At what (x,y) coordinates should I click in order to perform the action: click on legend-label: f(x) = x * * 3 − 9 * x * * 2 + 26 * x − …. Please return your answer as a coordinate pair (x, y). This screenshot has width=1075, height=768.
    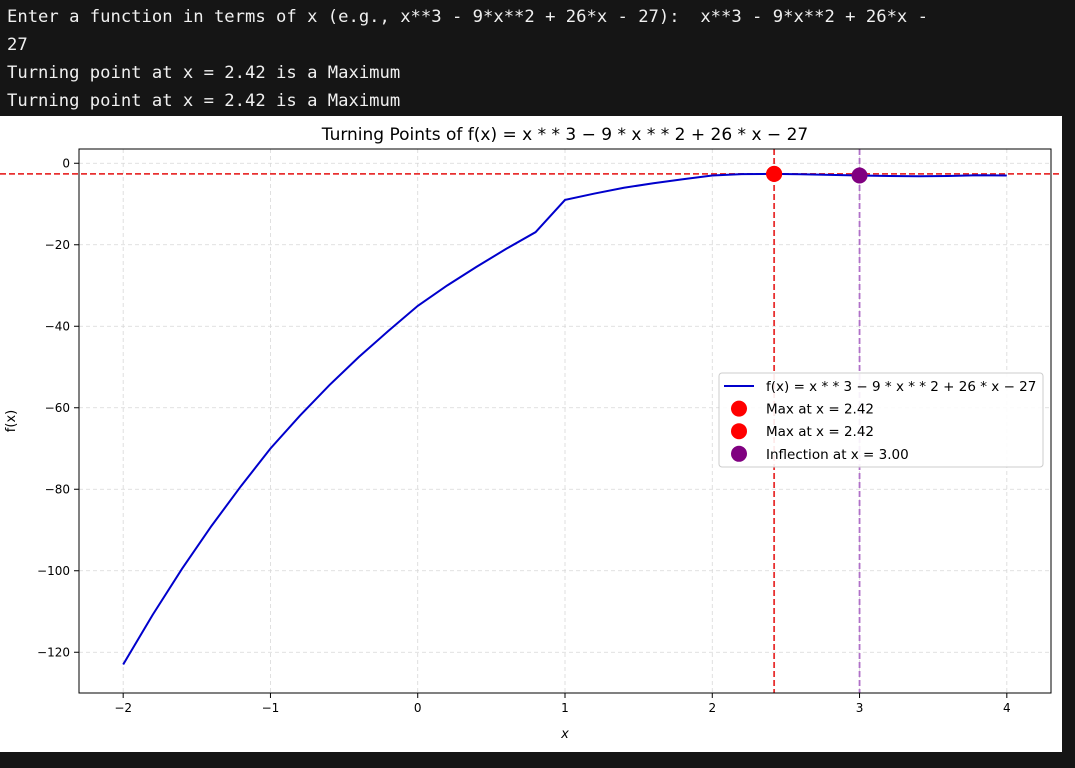
    Looking at the image, I should click on (901, 387).